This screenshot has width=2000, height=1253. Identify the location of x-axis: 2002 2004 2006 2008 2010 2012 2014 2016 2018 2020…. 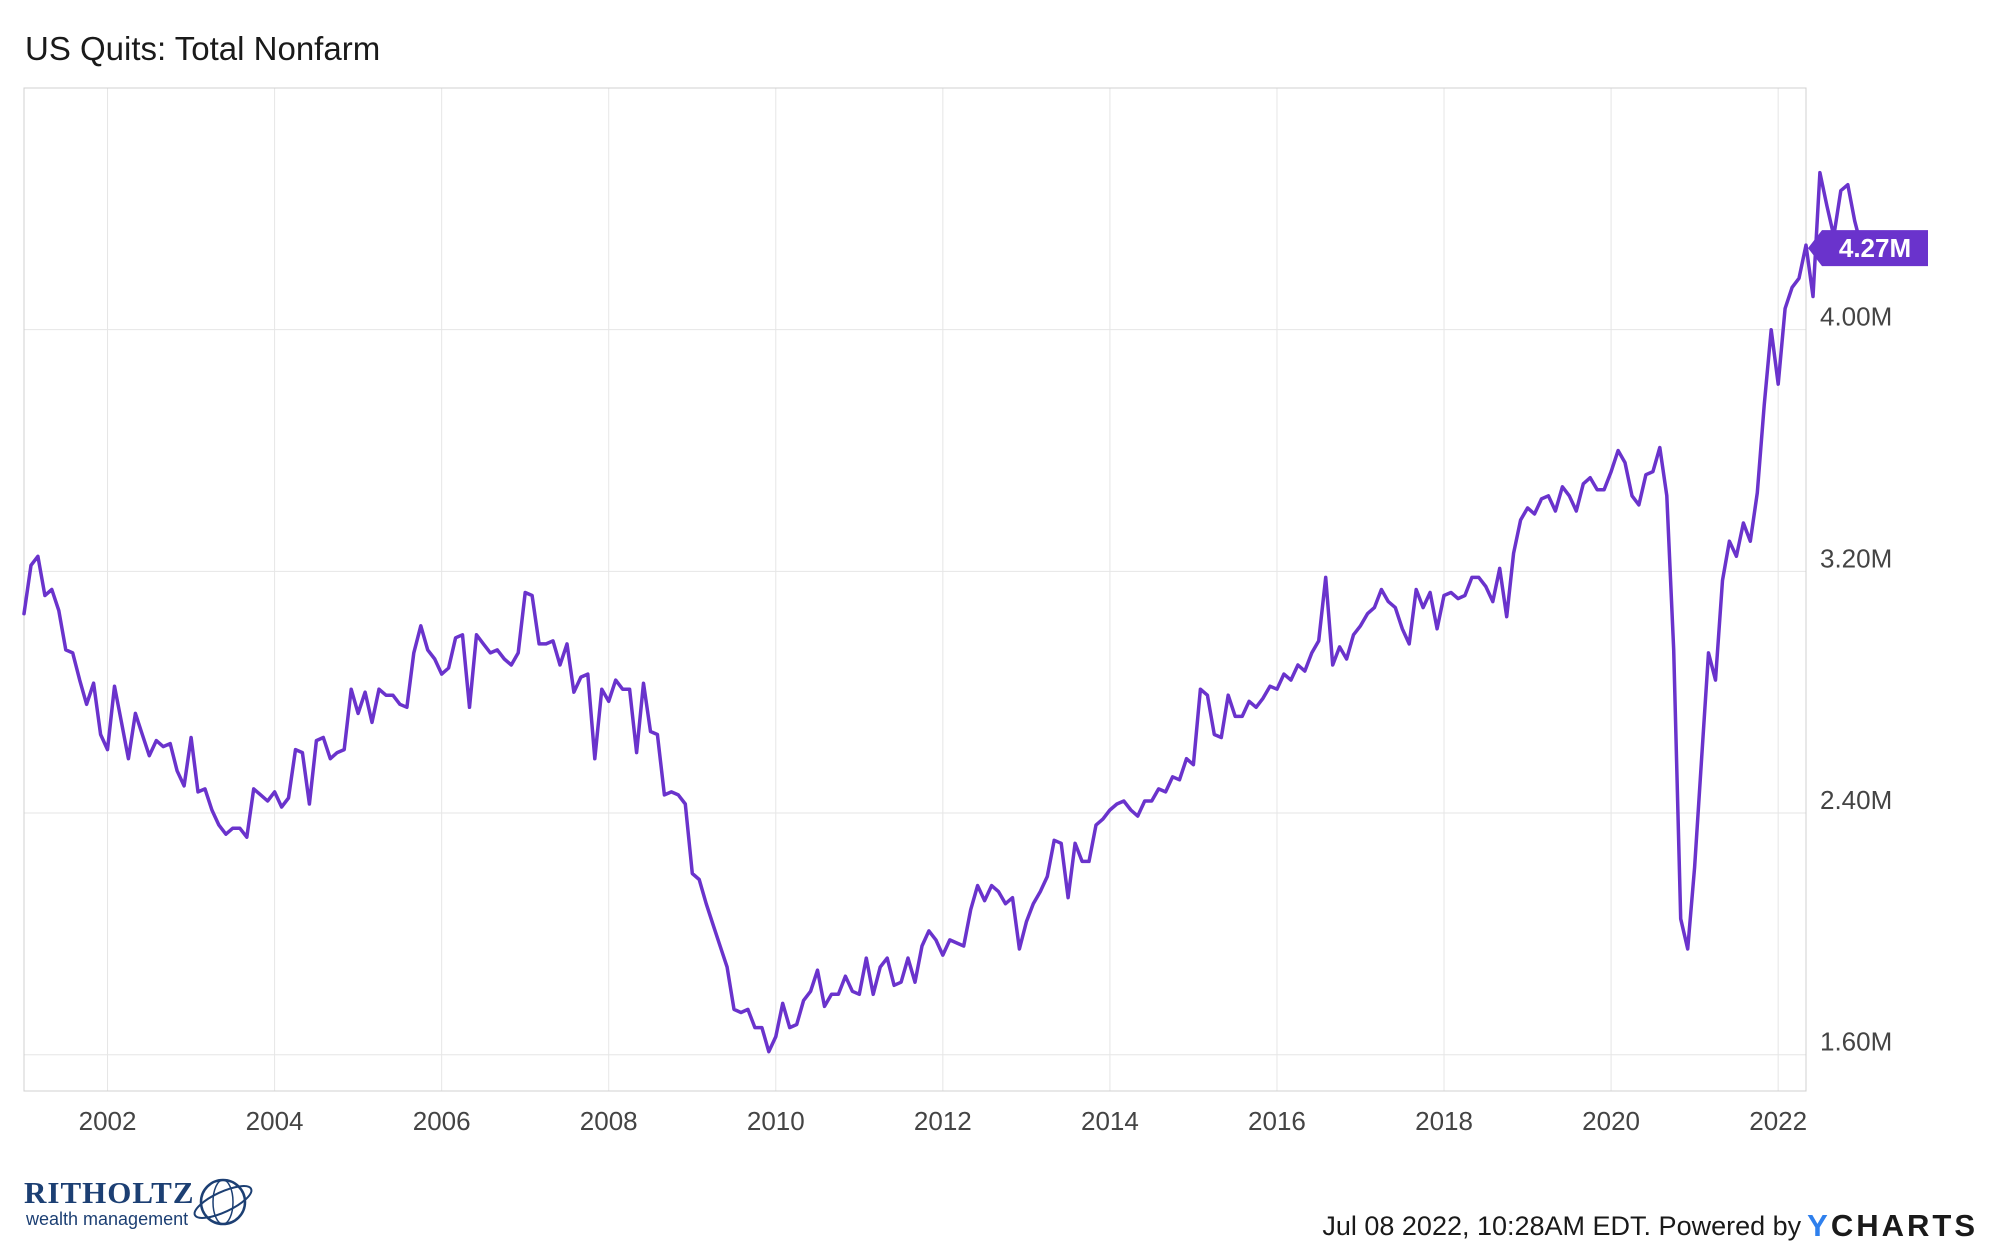
(943, 1121).